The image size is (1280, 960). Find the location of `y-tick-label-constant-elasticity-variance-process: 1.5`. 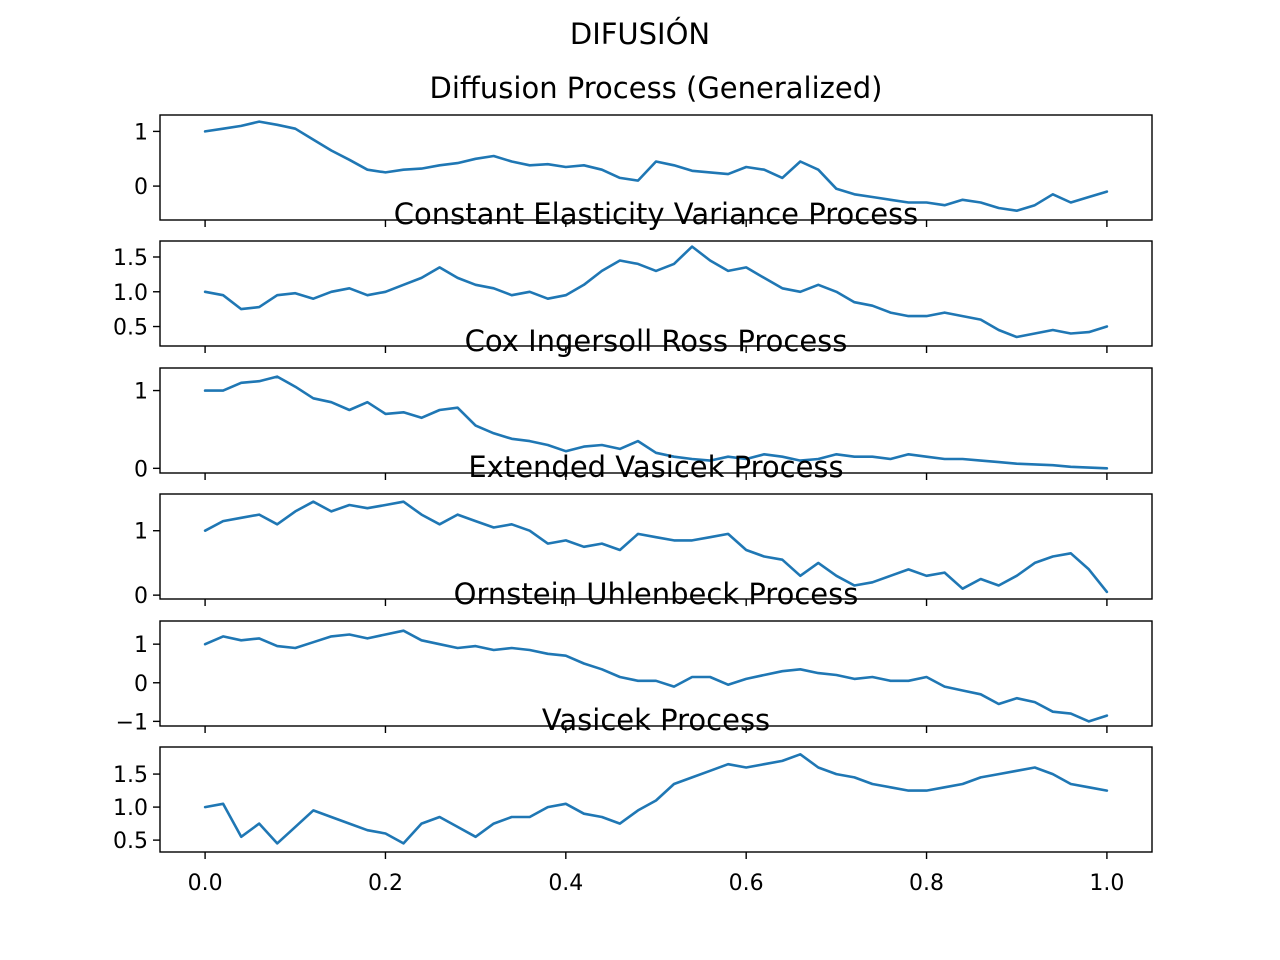

y-tick-label-constant-elasticity-variance-process: 1.5 is located at coordinates (130, 258).